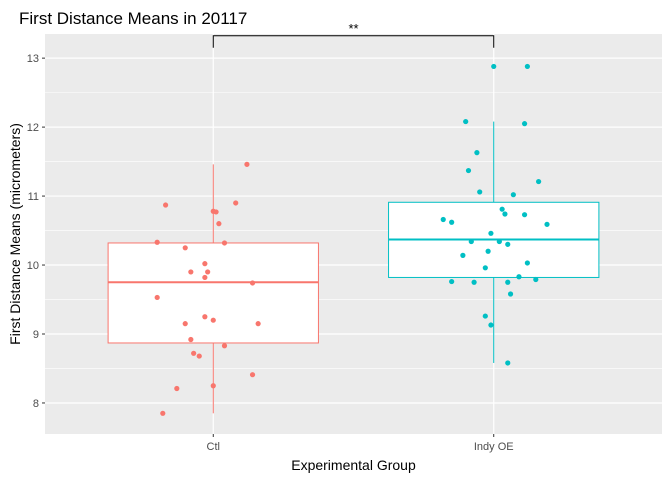 This screenshot has height=480, width=672. Describe the element at coordinates (33, 128) in the screenshot. I see `y-tick-label: 12` at that location.